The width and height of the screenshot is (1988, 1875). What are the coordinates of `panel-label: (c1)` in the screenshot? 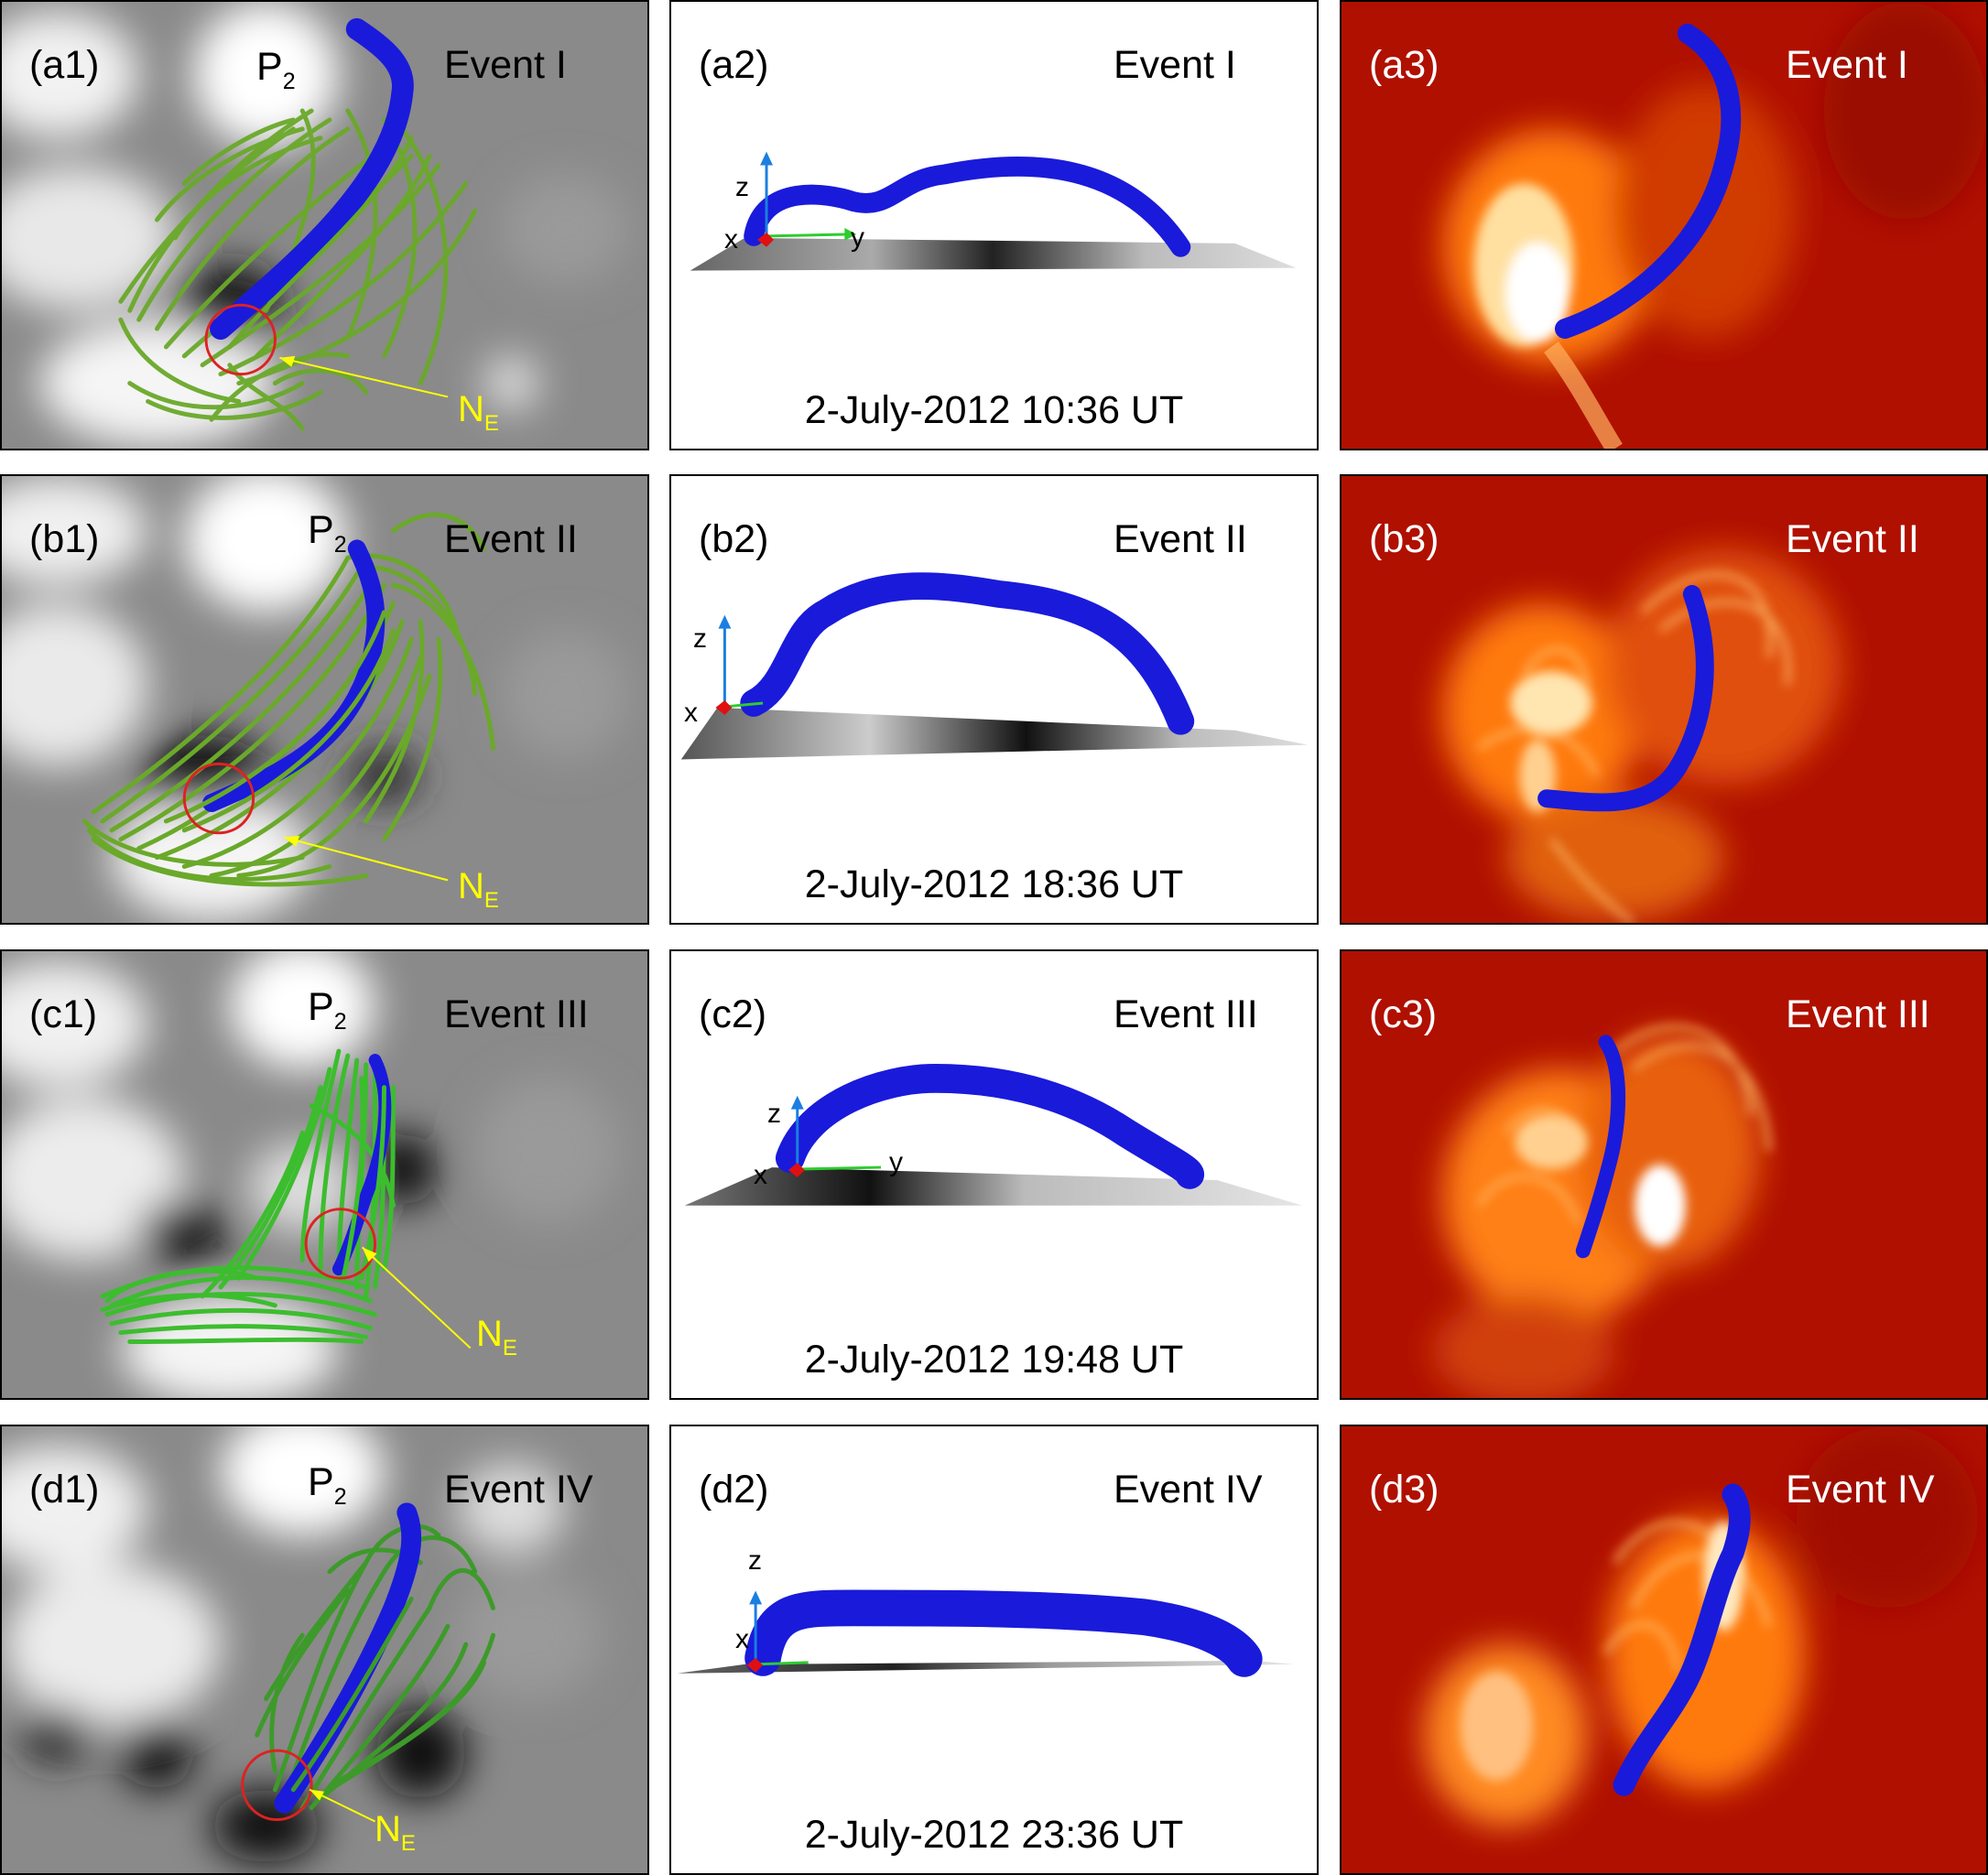 It's located at (63, 1014).